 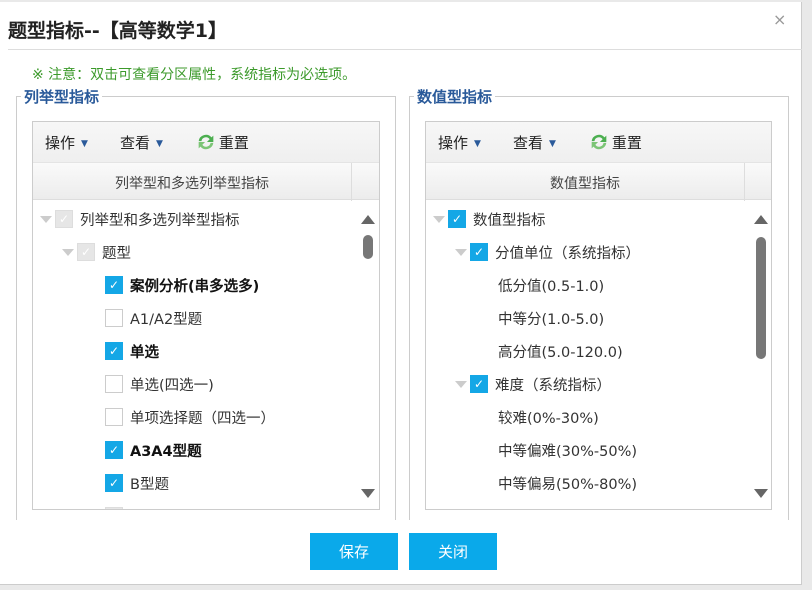 I want to click on tree-item, so click(x=117, y=507).